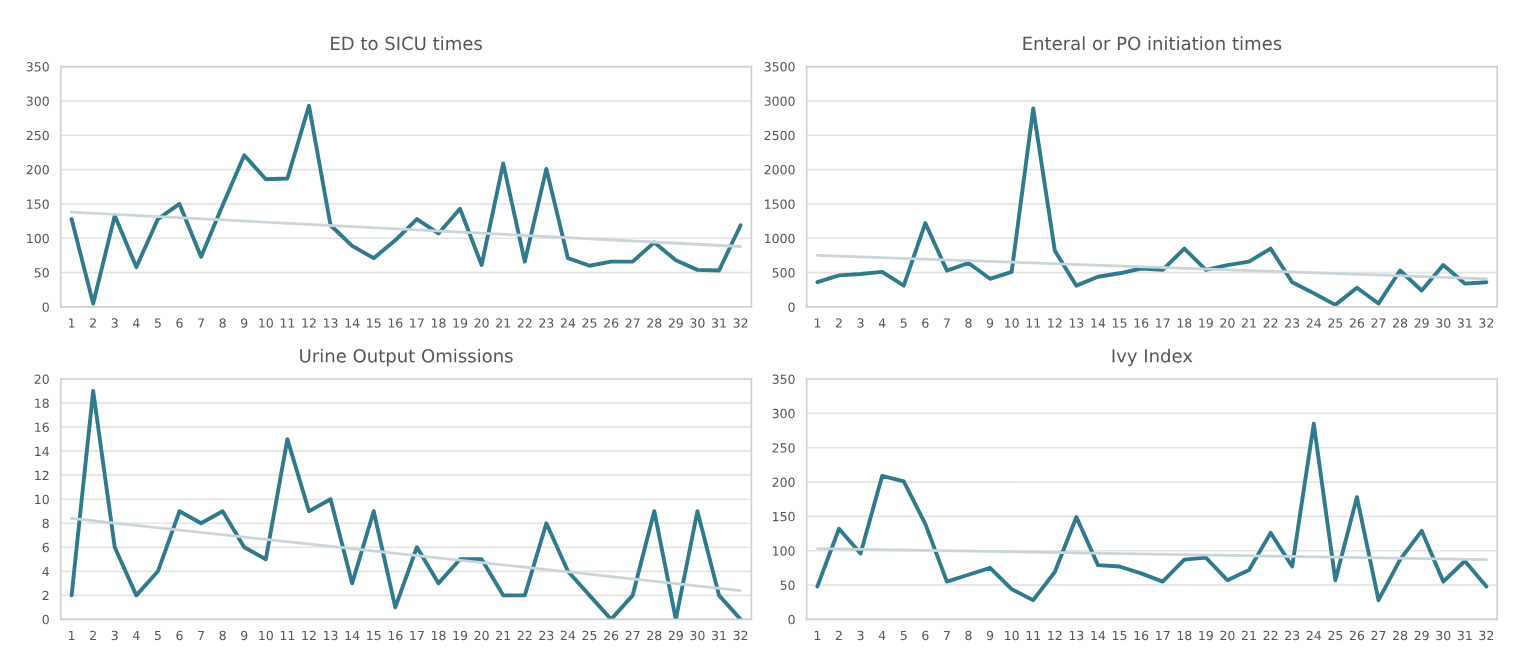  I want to click on chart-title: ED to SICU times, so click(406, 43).